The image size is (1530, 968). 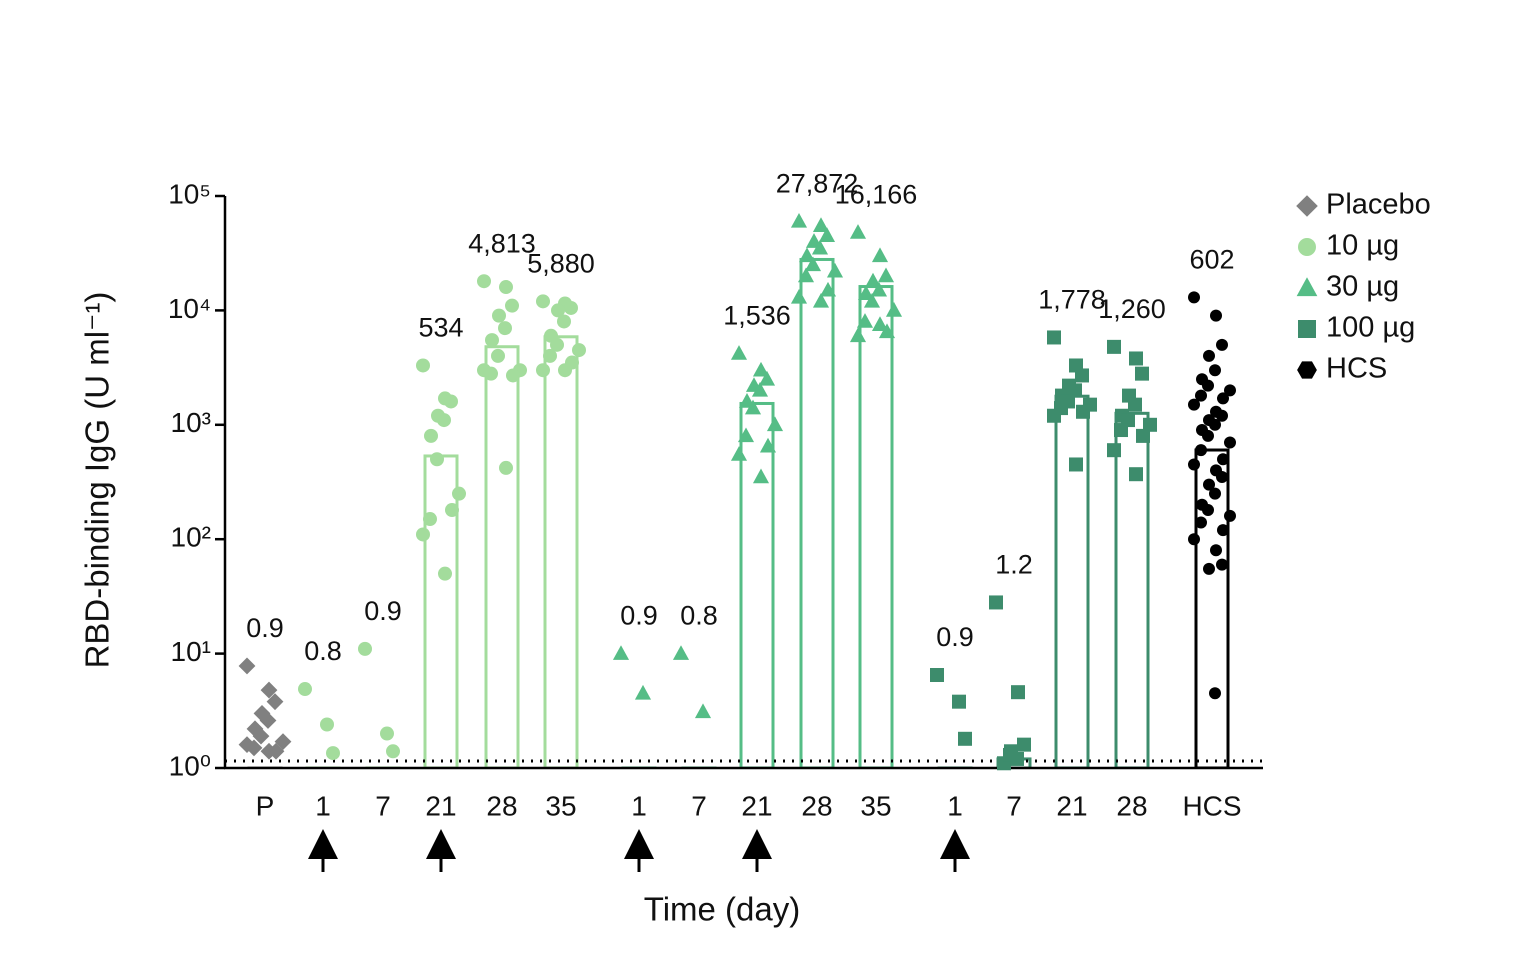 What do you see at coordinates (1362, 287) in the screenshot?
I see `legend-label: 30 µg` at bounding box center [1362, 287].